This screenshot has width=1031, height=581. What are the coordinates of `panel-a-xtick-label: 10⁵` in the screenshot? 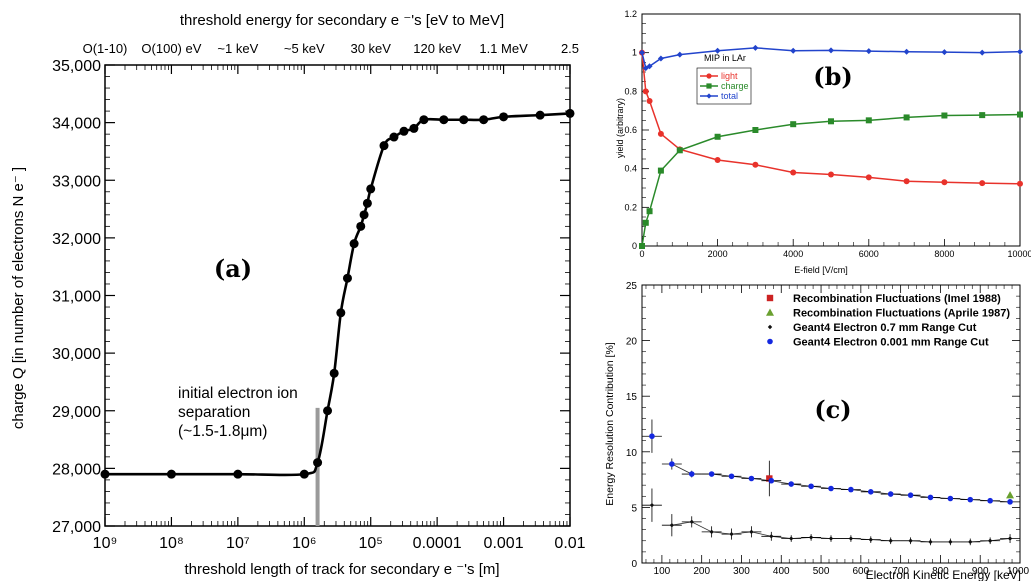 It's located at (370, 543).